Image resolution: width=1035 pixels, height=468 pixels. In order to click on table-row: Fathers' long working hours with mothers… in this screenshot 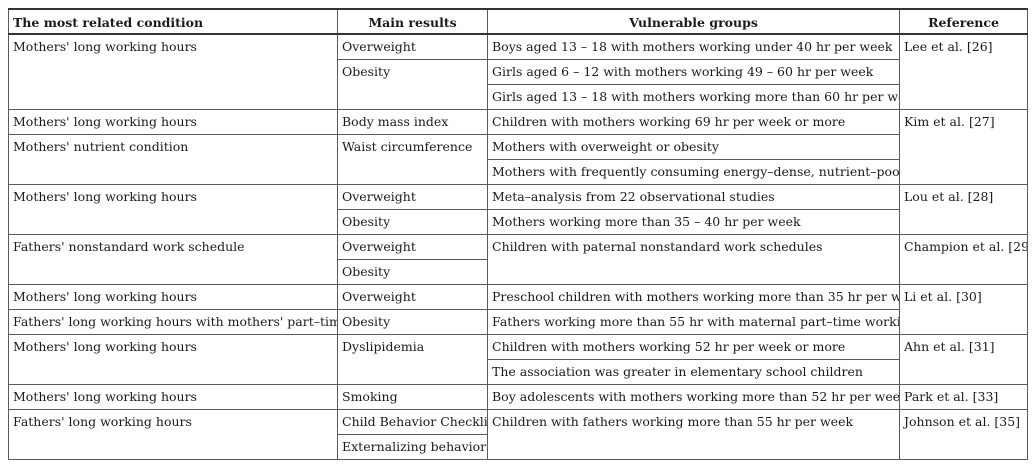, I will do `click(518, 321)`.